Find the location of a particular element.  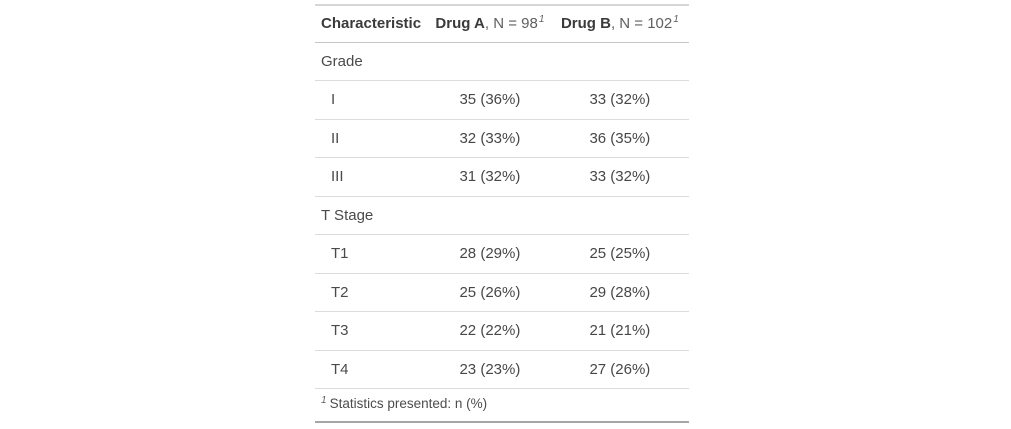

row-label: T2 is located at coordinates (372, 292).